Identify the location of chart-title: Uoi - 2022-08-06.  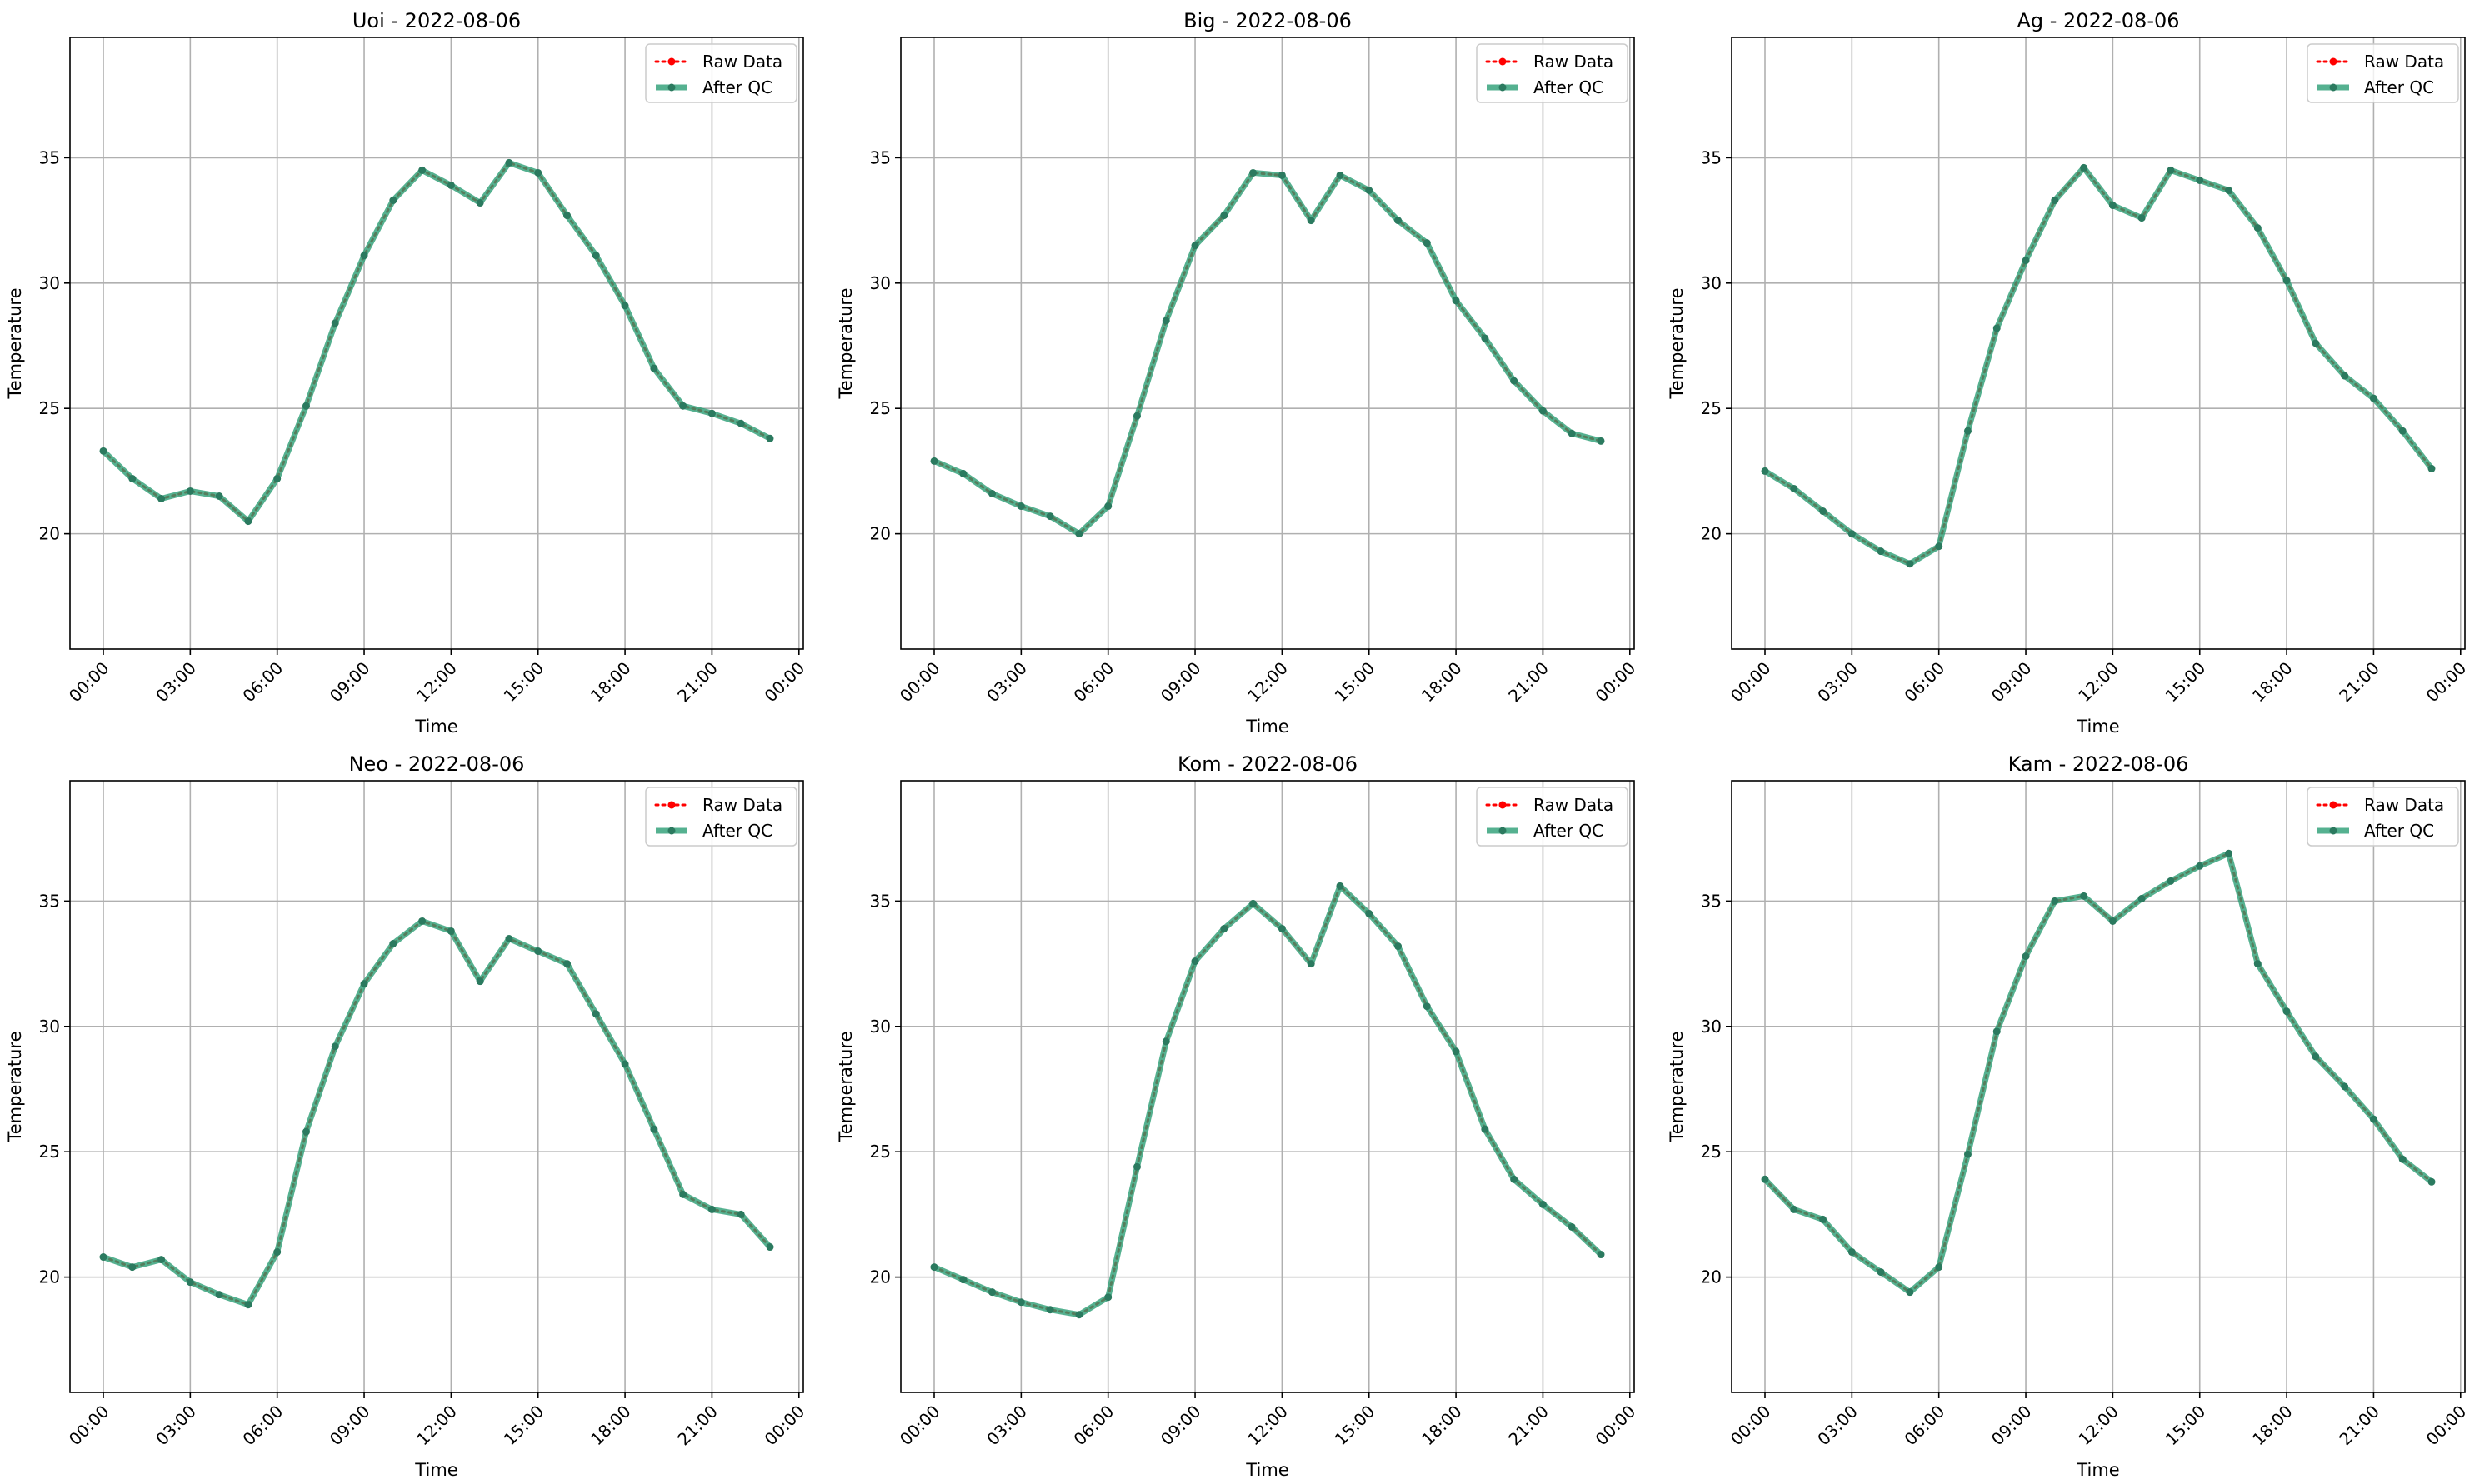
(436, 20).